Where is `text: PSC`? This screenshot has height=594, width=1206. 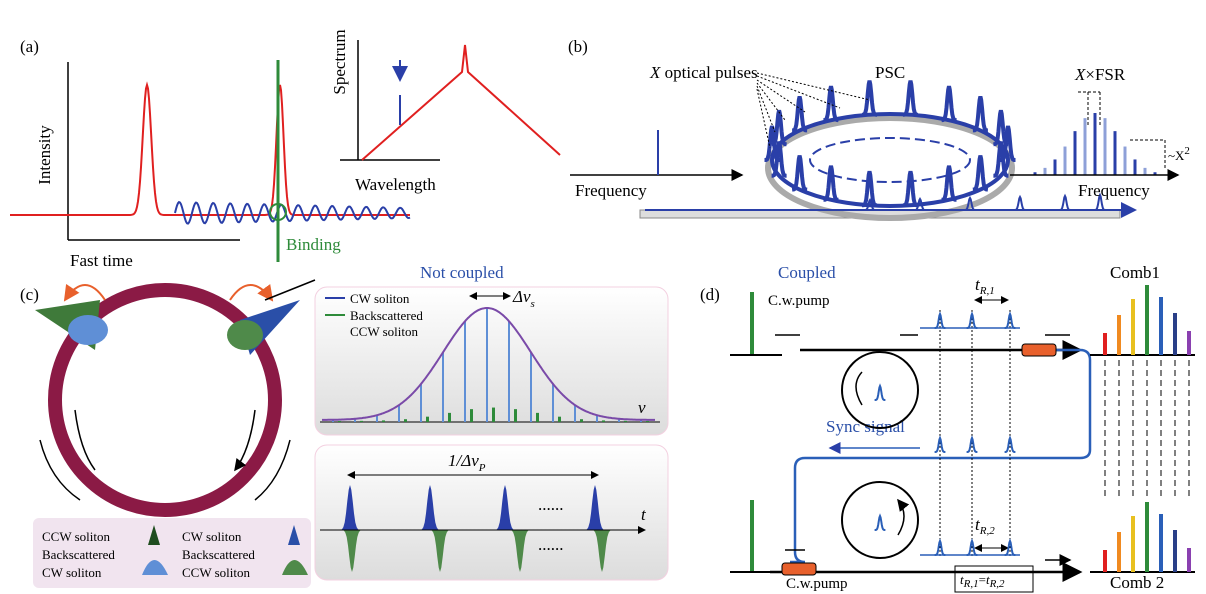
text: PSC is located at coordinates (890, 72).